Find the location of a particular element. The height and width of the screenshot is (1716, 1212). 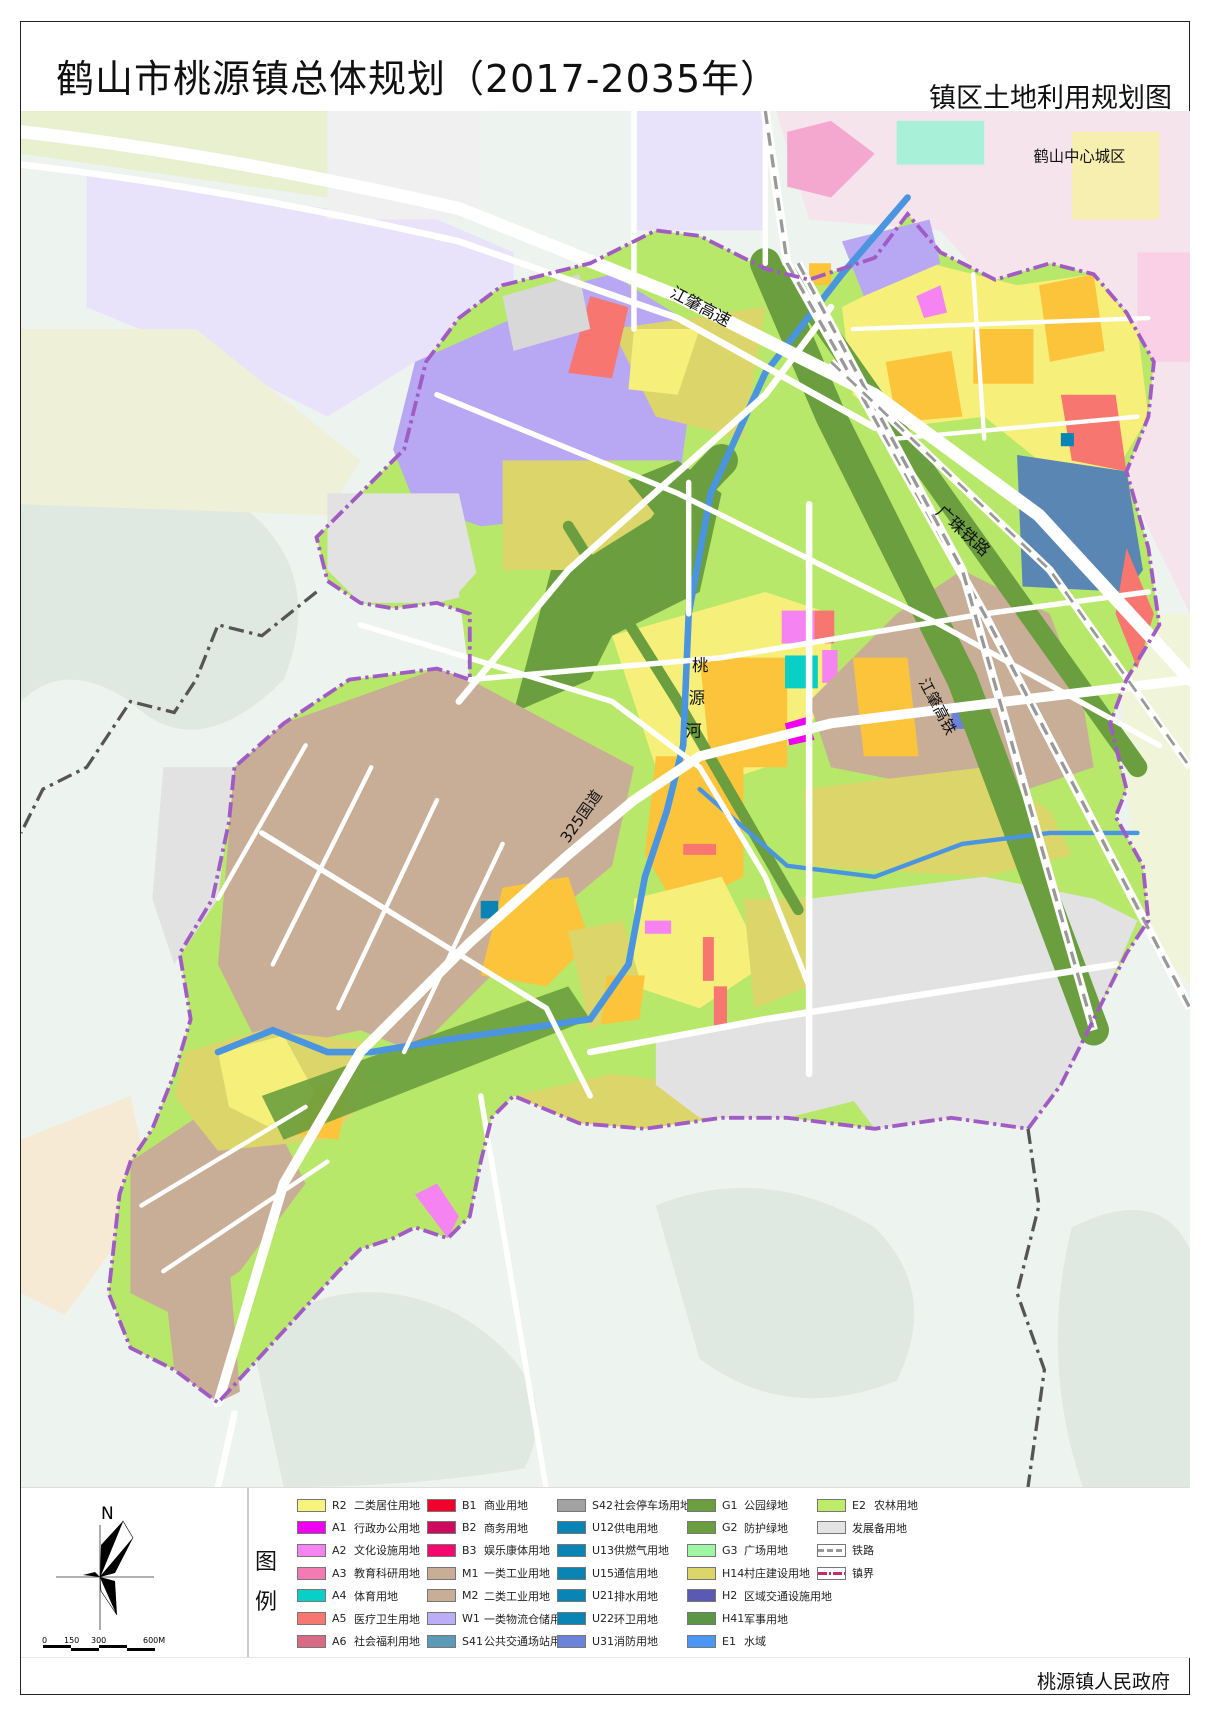

legend-label: 娱乐康体用地 is located at coordinates (517, 1551).